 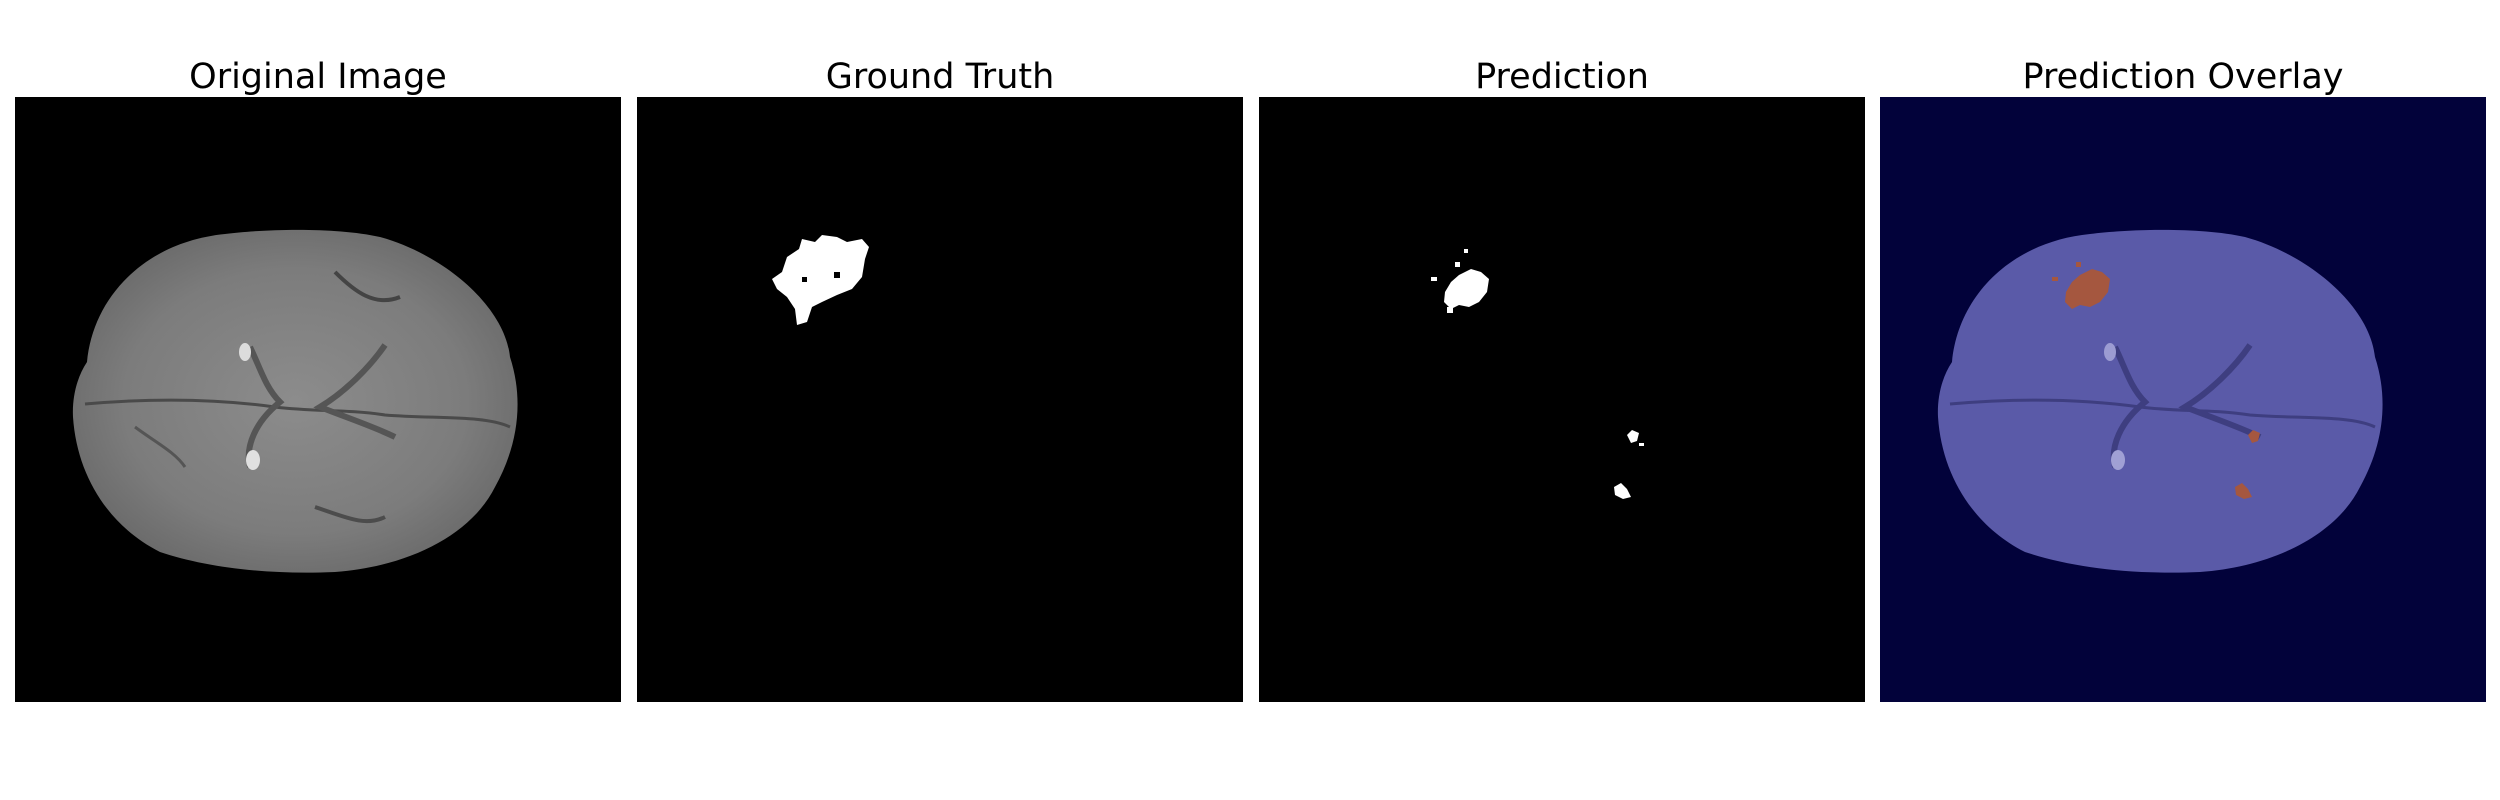 What do you see at coordinates (2160, 401) in the screenshot?
I see `overlay-brain-tissue` at bounding box center [2160, 401].